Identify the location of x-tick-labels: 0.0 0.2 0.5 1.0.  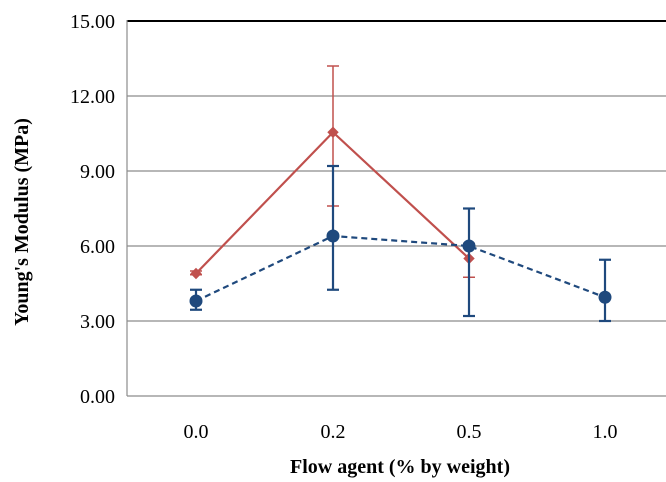
(401, 432).